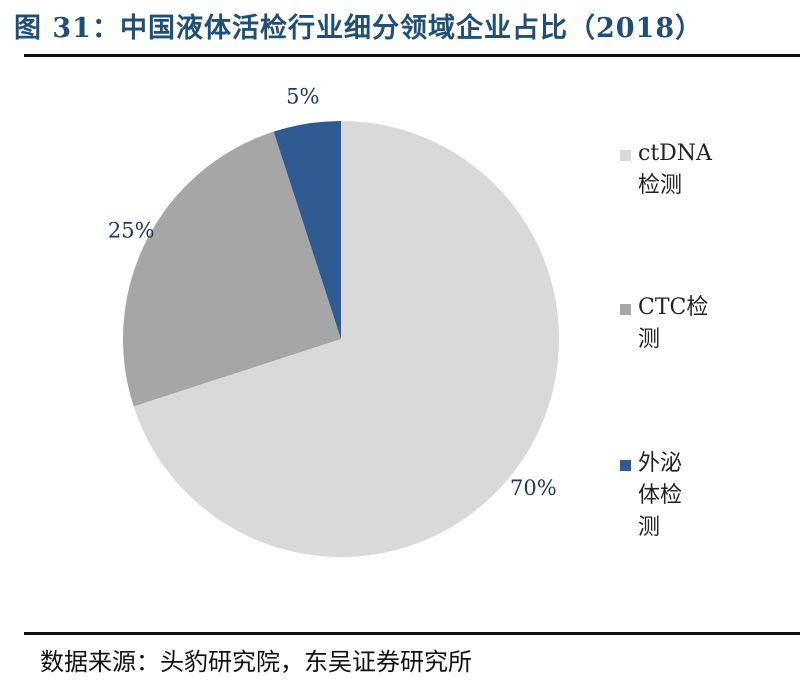  I want to click on legend-swatch-ctc, so click(625, 309).